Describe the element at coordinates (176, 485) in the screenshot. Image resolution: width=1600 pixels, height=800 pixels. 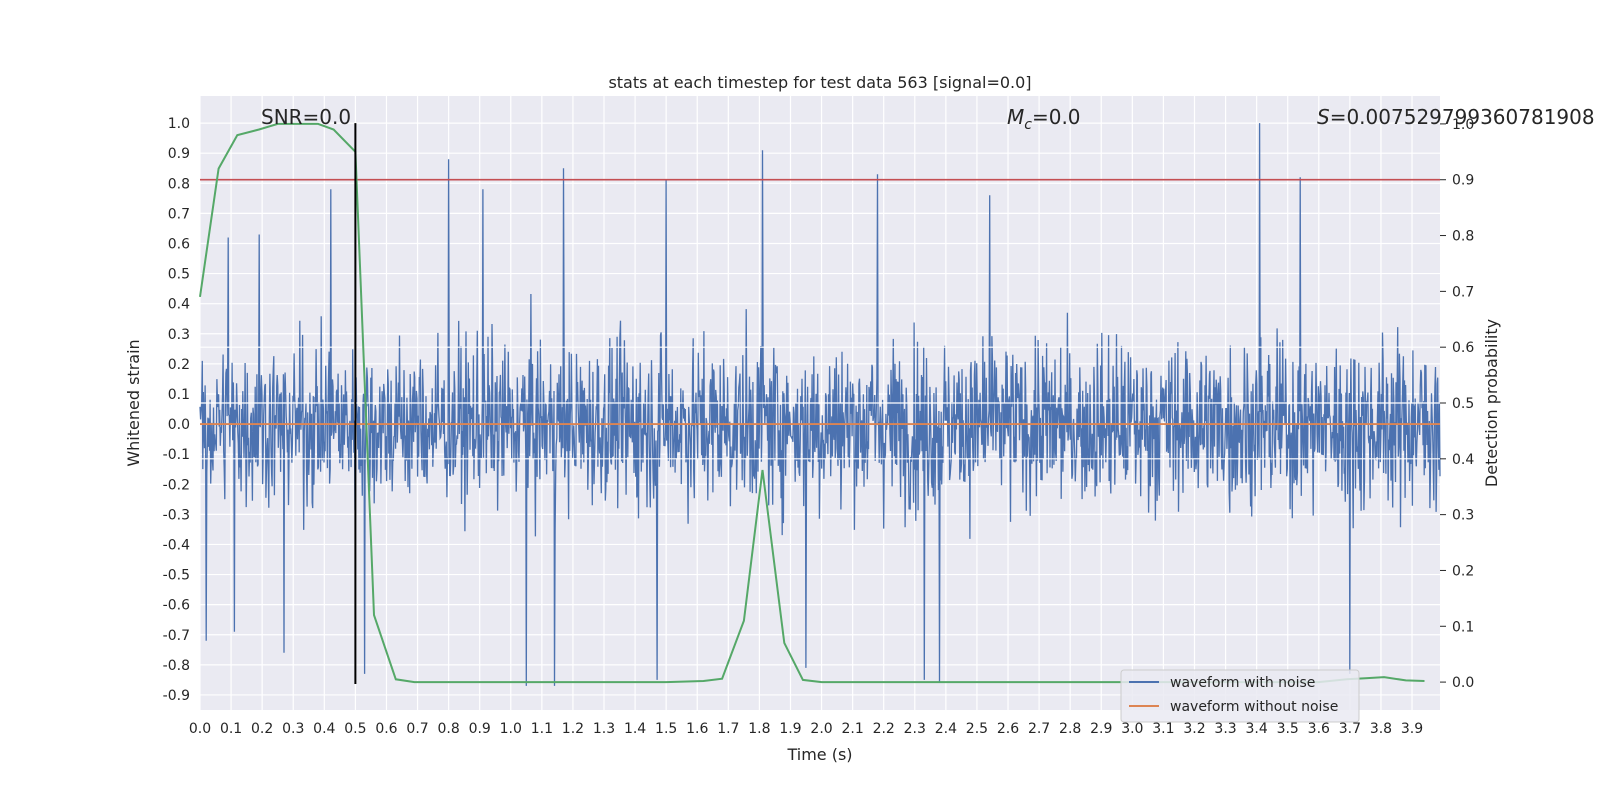
I see `y-tick-label: -0.2` at that location.